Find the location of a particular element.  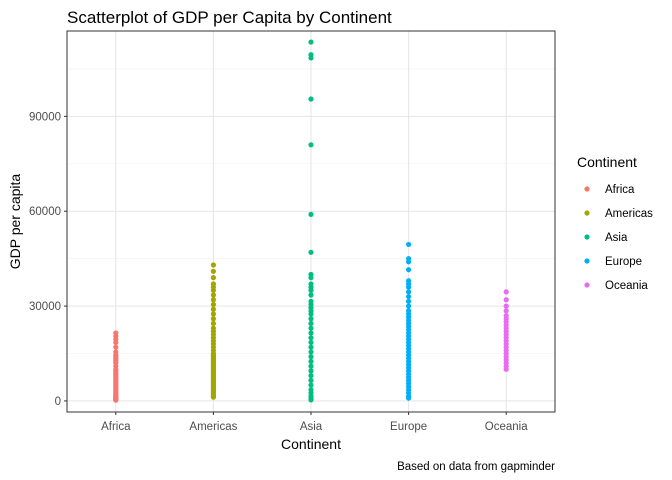

y-tick-label: 60000 is located at coordinates (45, 212).